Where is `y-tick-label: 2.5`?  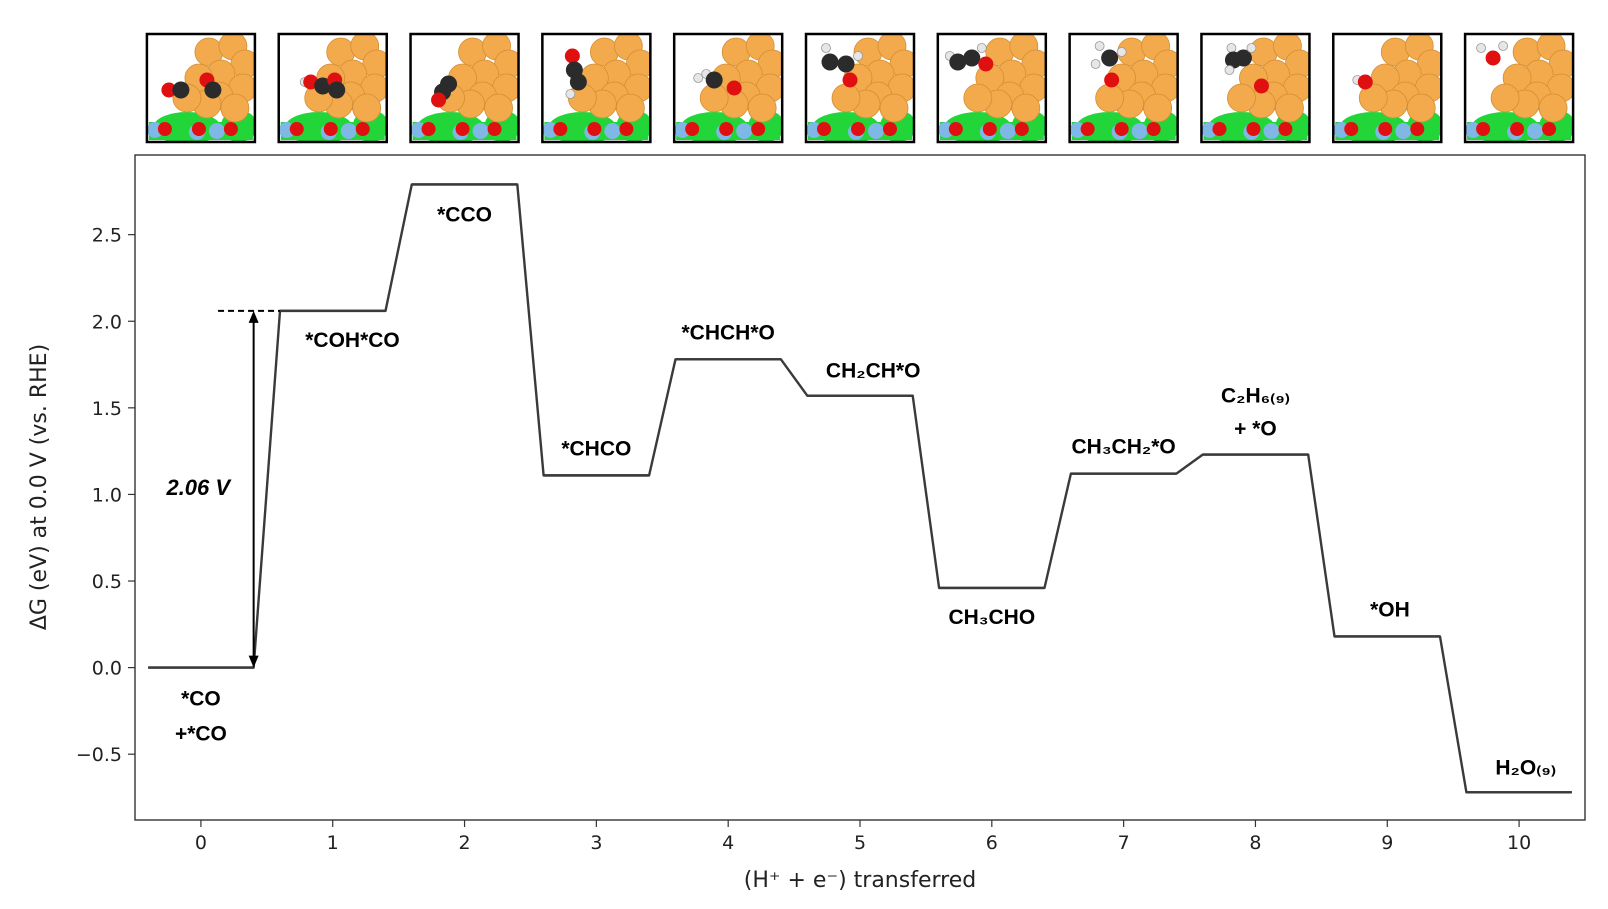
y-tick-label: 2.5 is located at coordinates (107, 236).